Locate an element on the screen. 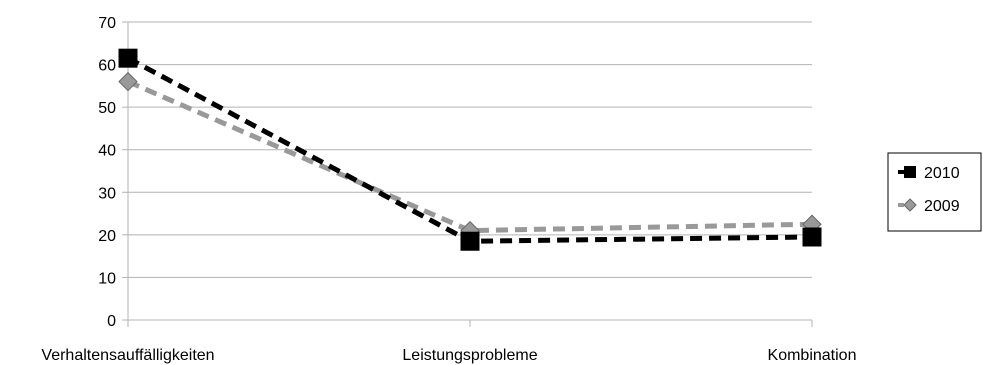 The width and height of the screenshot is (983, 365). x-tick-label: Leistungsprobleme is located at coordinates (469, 355).